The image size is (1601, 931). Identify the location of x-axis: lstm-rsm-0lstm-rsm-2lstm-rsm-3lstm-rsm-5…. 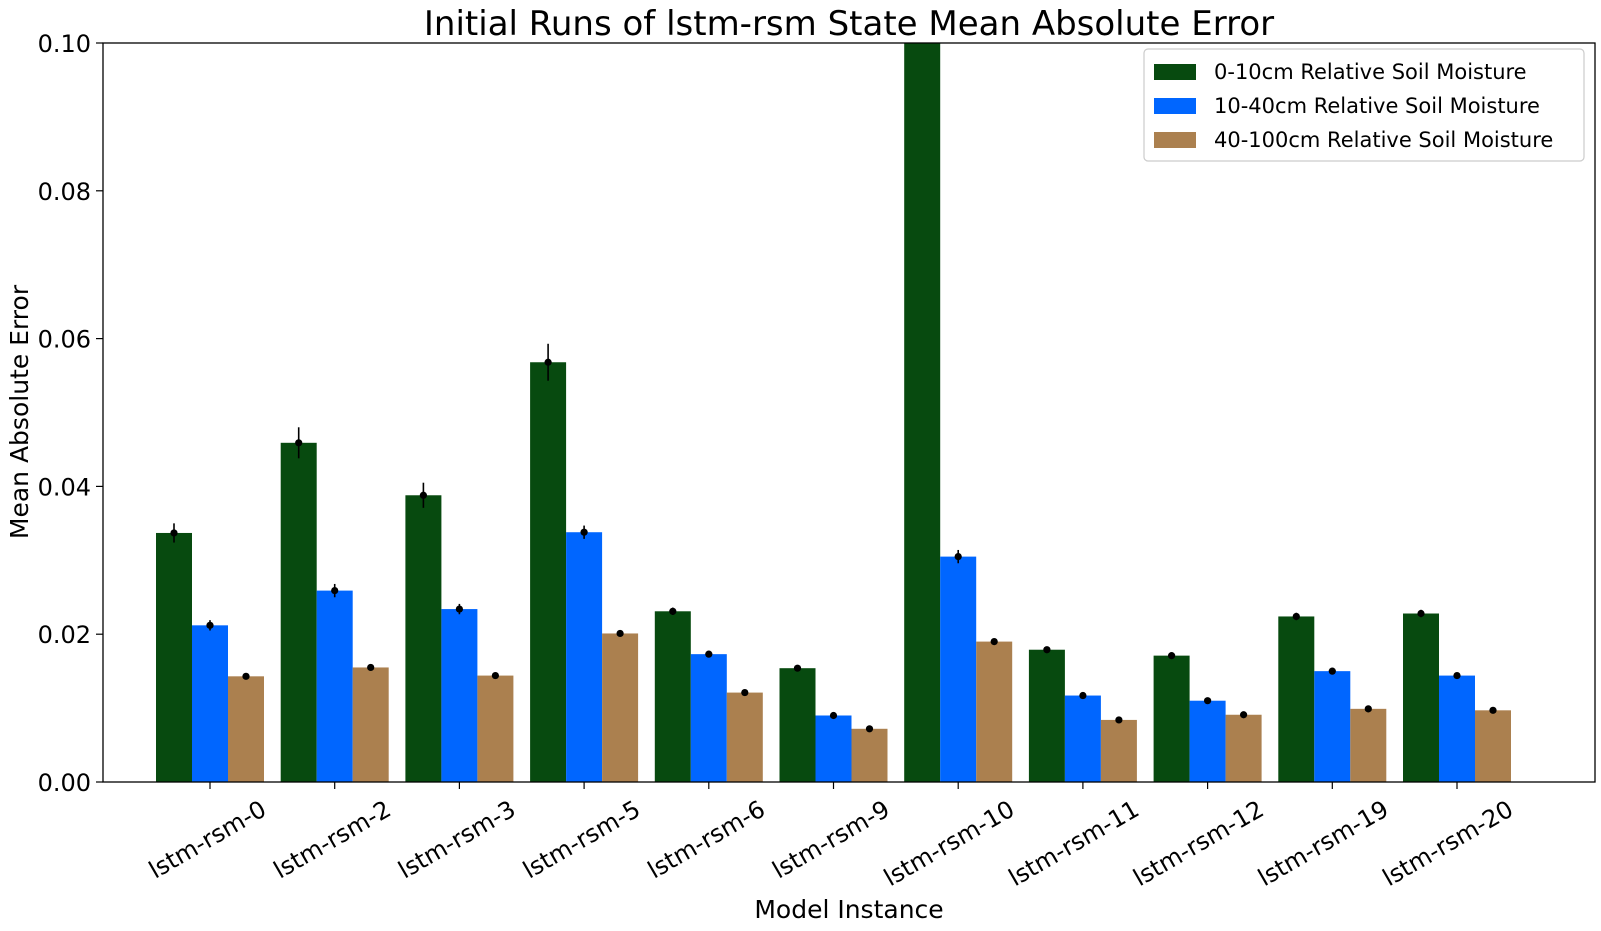
(831, 837).